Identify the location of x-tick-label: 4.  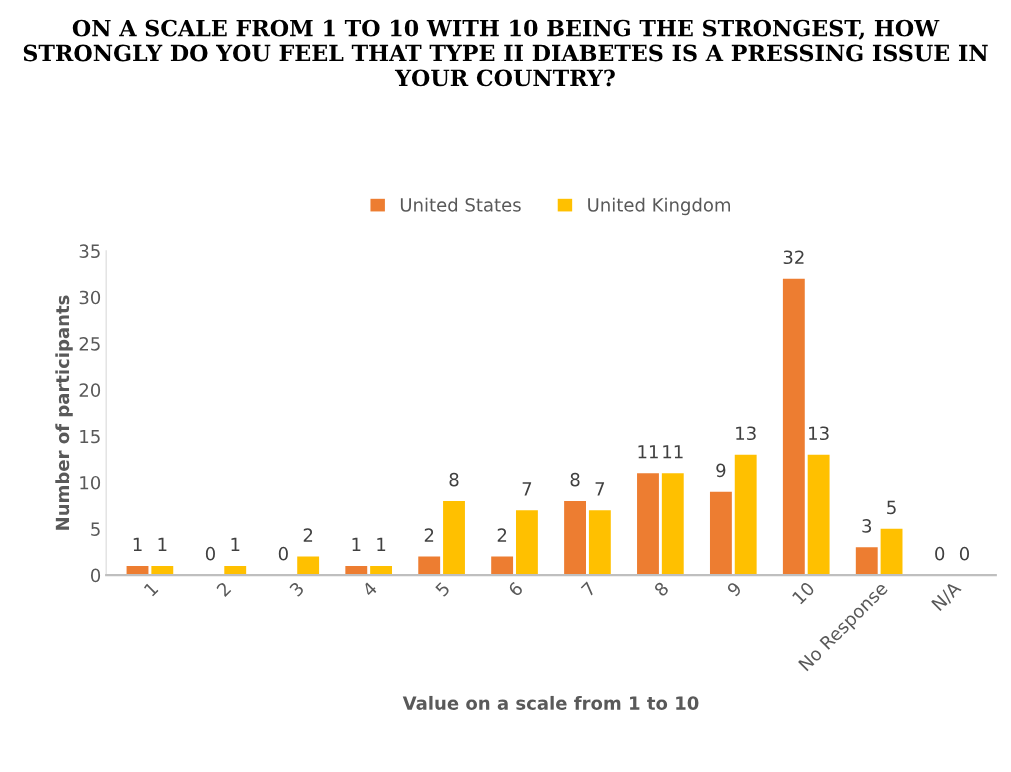
(369, 589).